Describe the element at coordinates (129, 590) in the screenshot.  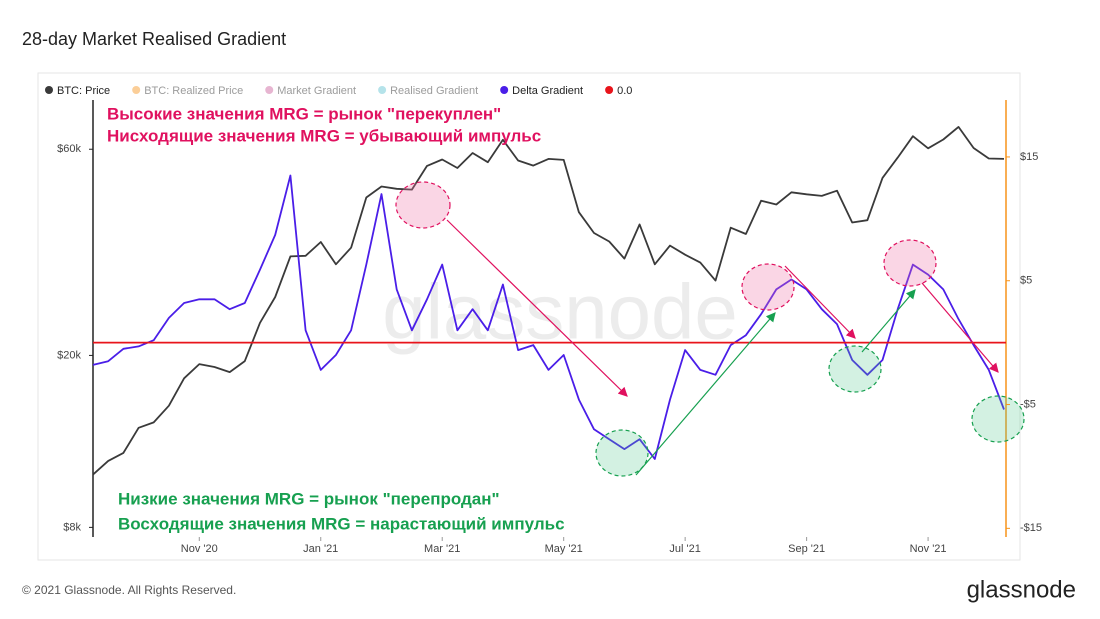
I see `copyright: © 2021 Glassnode. All Rights Reserved.` at that location.